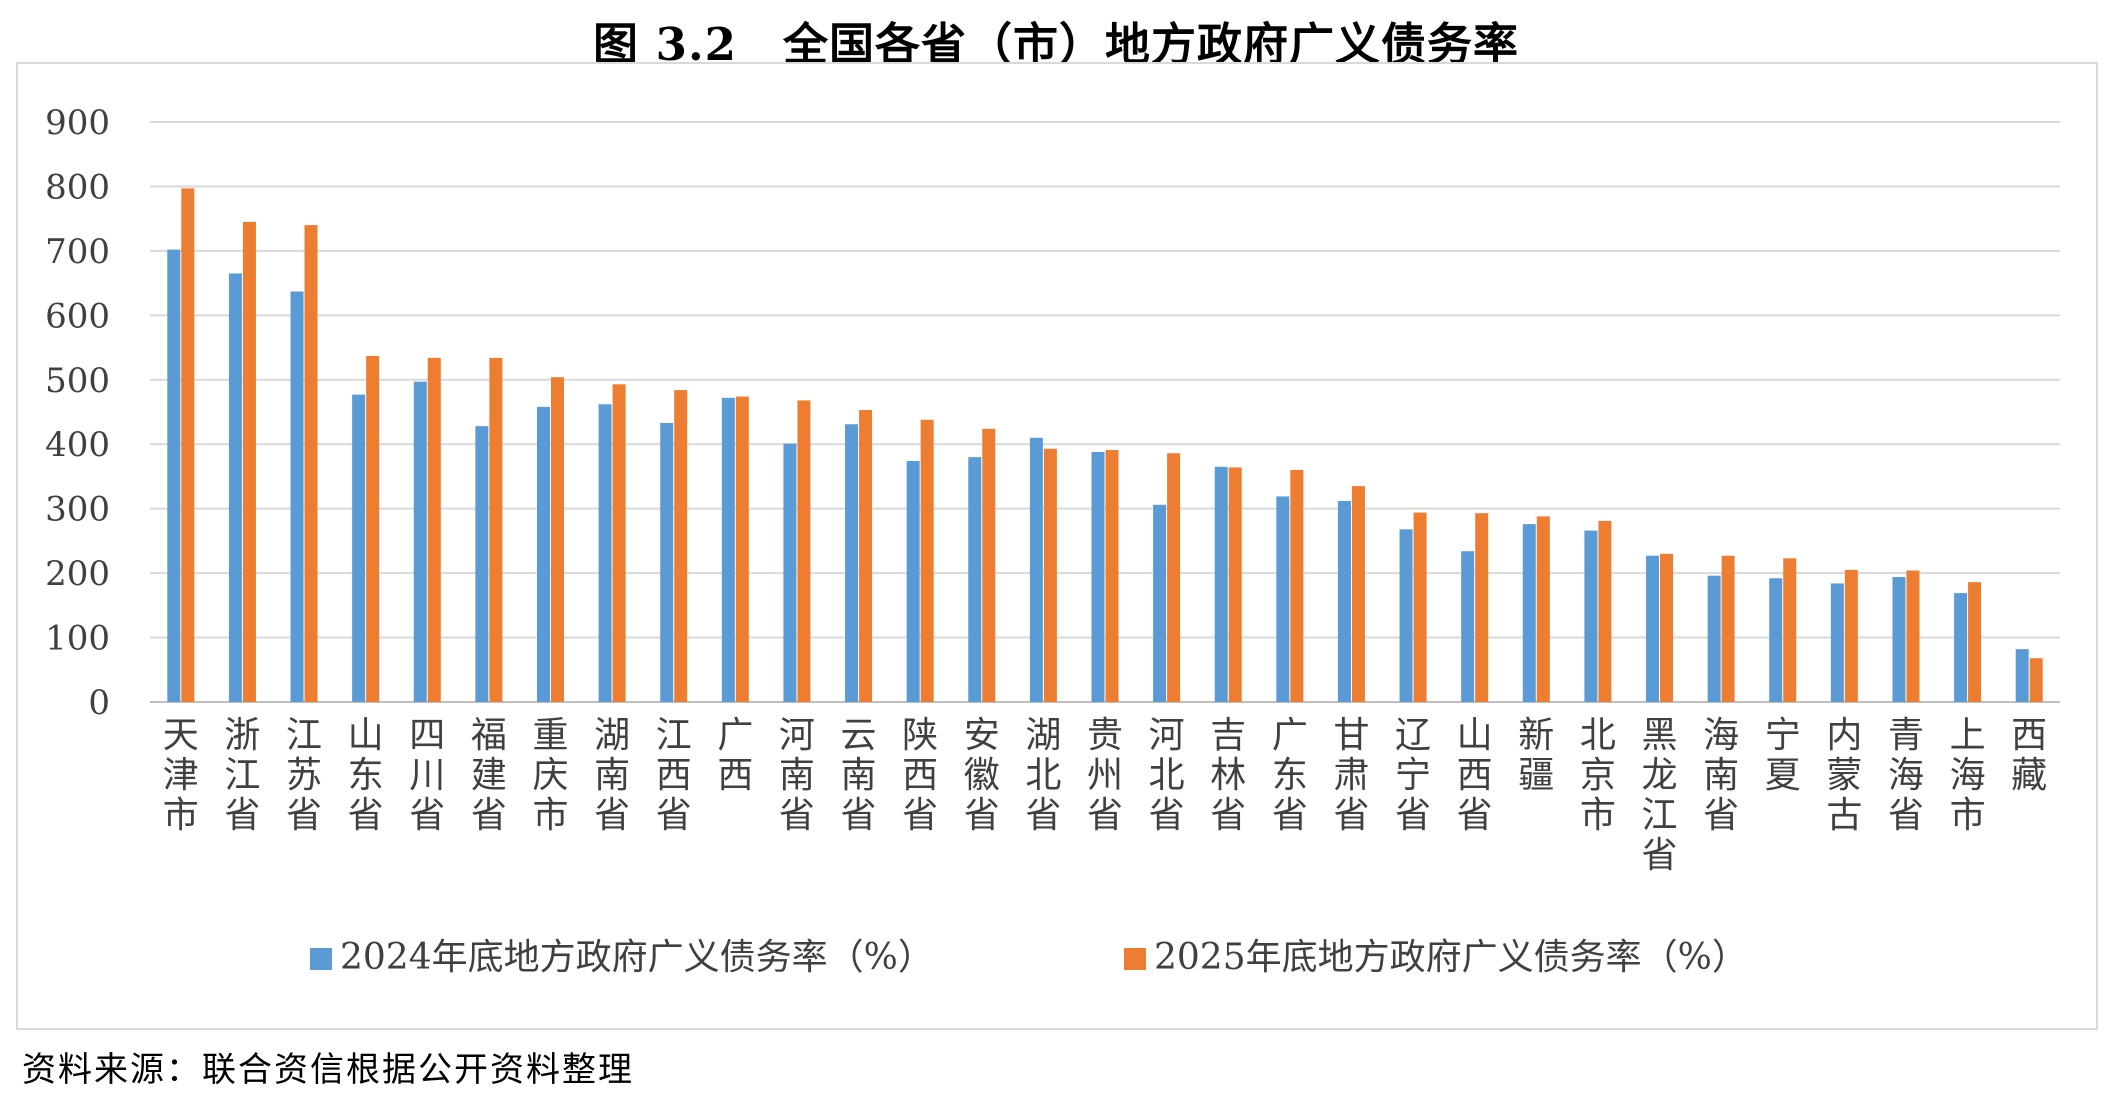  I want to click on x-tick-label: 宁夏, so click(1783, 755).